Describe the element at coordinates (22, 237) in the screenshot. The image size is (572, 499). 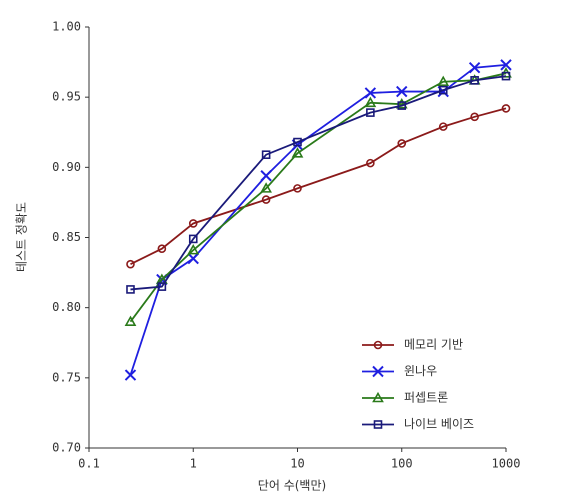
I see `y-axis-label: 테스트 정확도` at that location.